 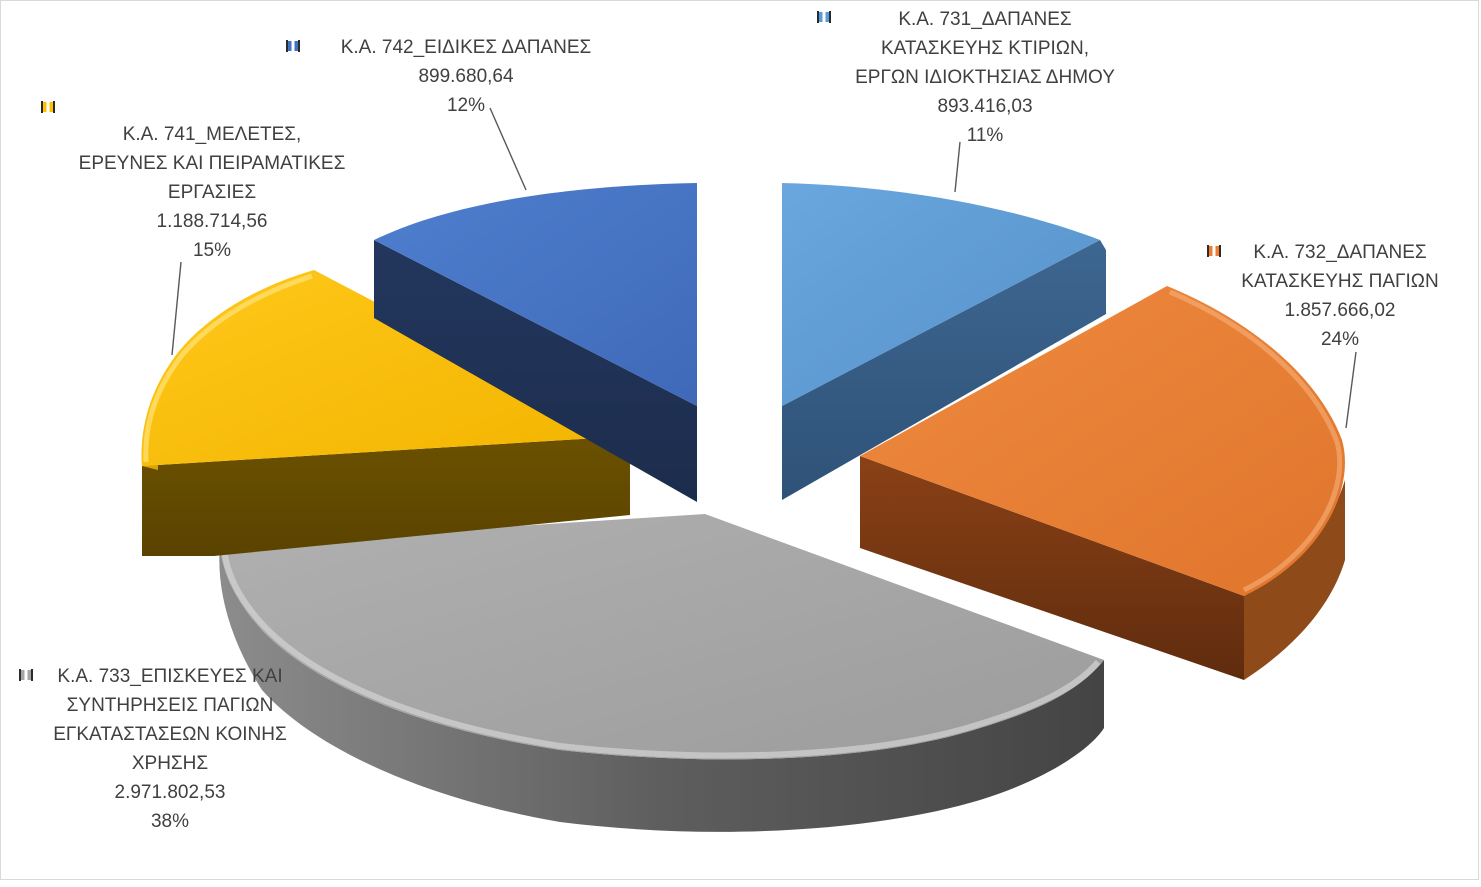 I want to click on pie-slice-741-top, so click(x=385, y=368).